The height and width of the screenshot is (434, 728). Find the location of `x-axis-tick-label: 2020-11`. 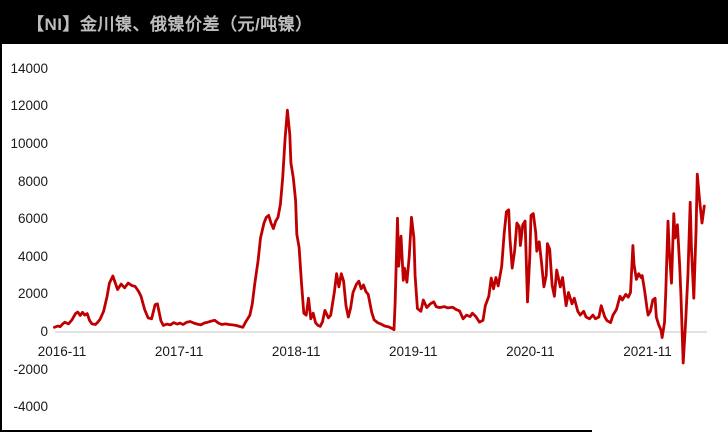

x-axis-tick-label: 2020-11 is located at coordinates (530, 351).